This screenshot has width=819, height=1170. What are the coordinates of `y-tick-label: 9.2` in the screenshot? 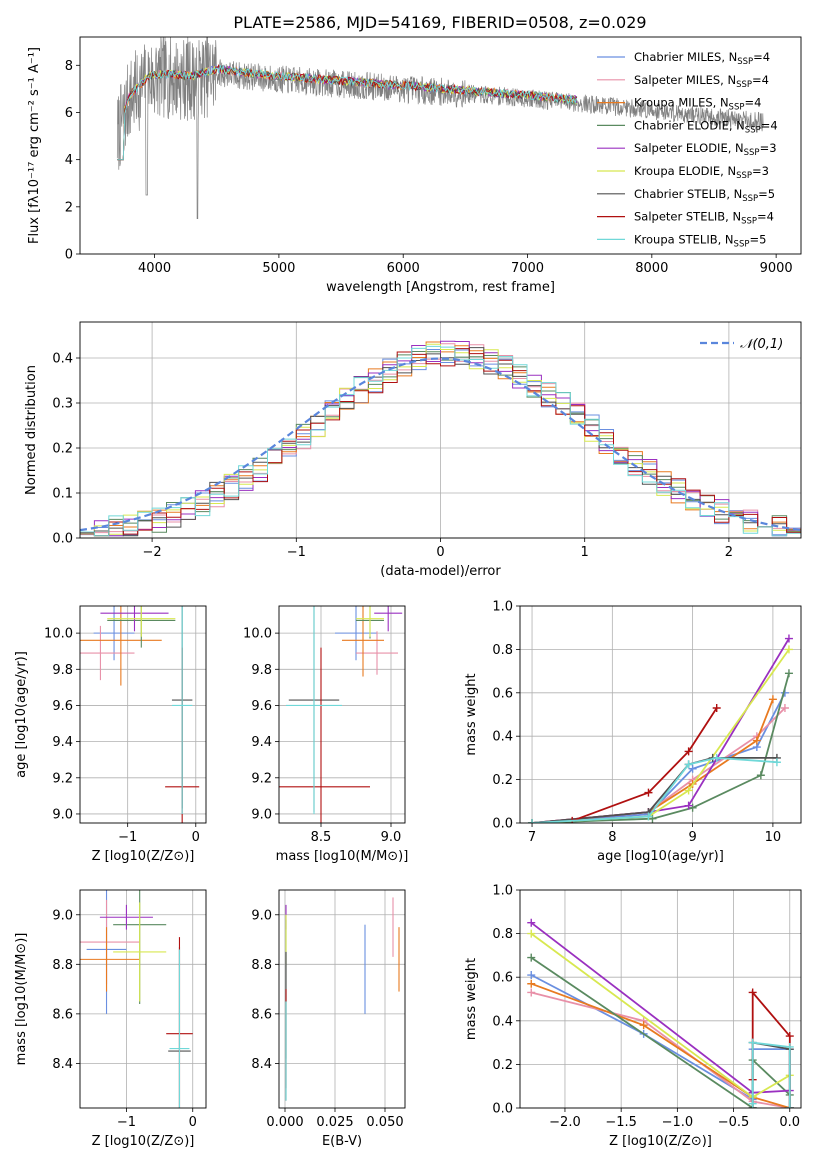 It's located at (261, 778).